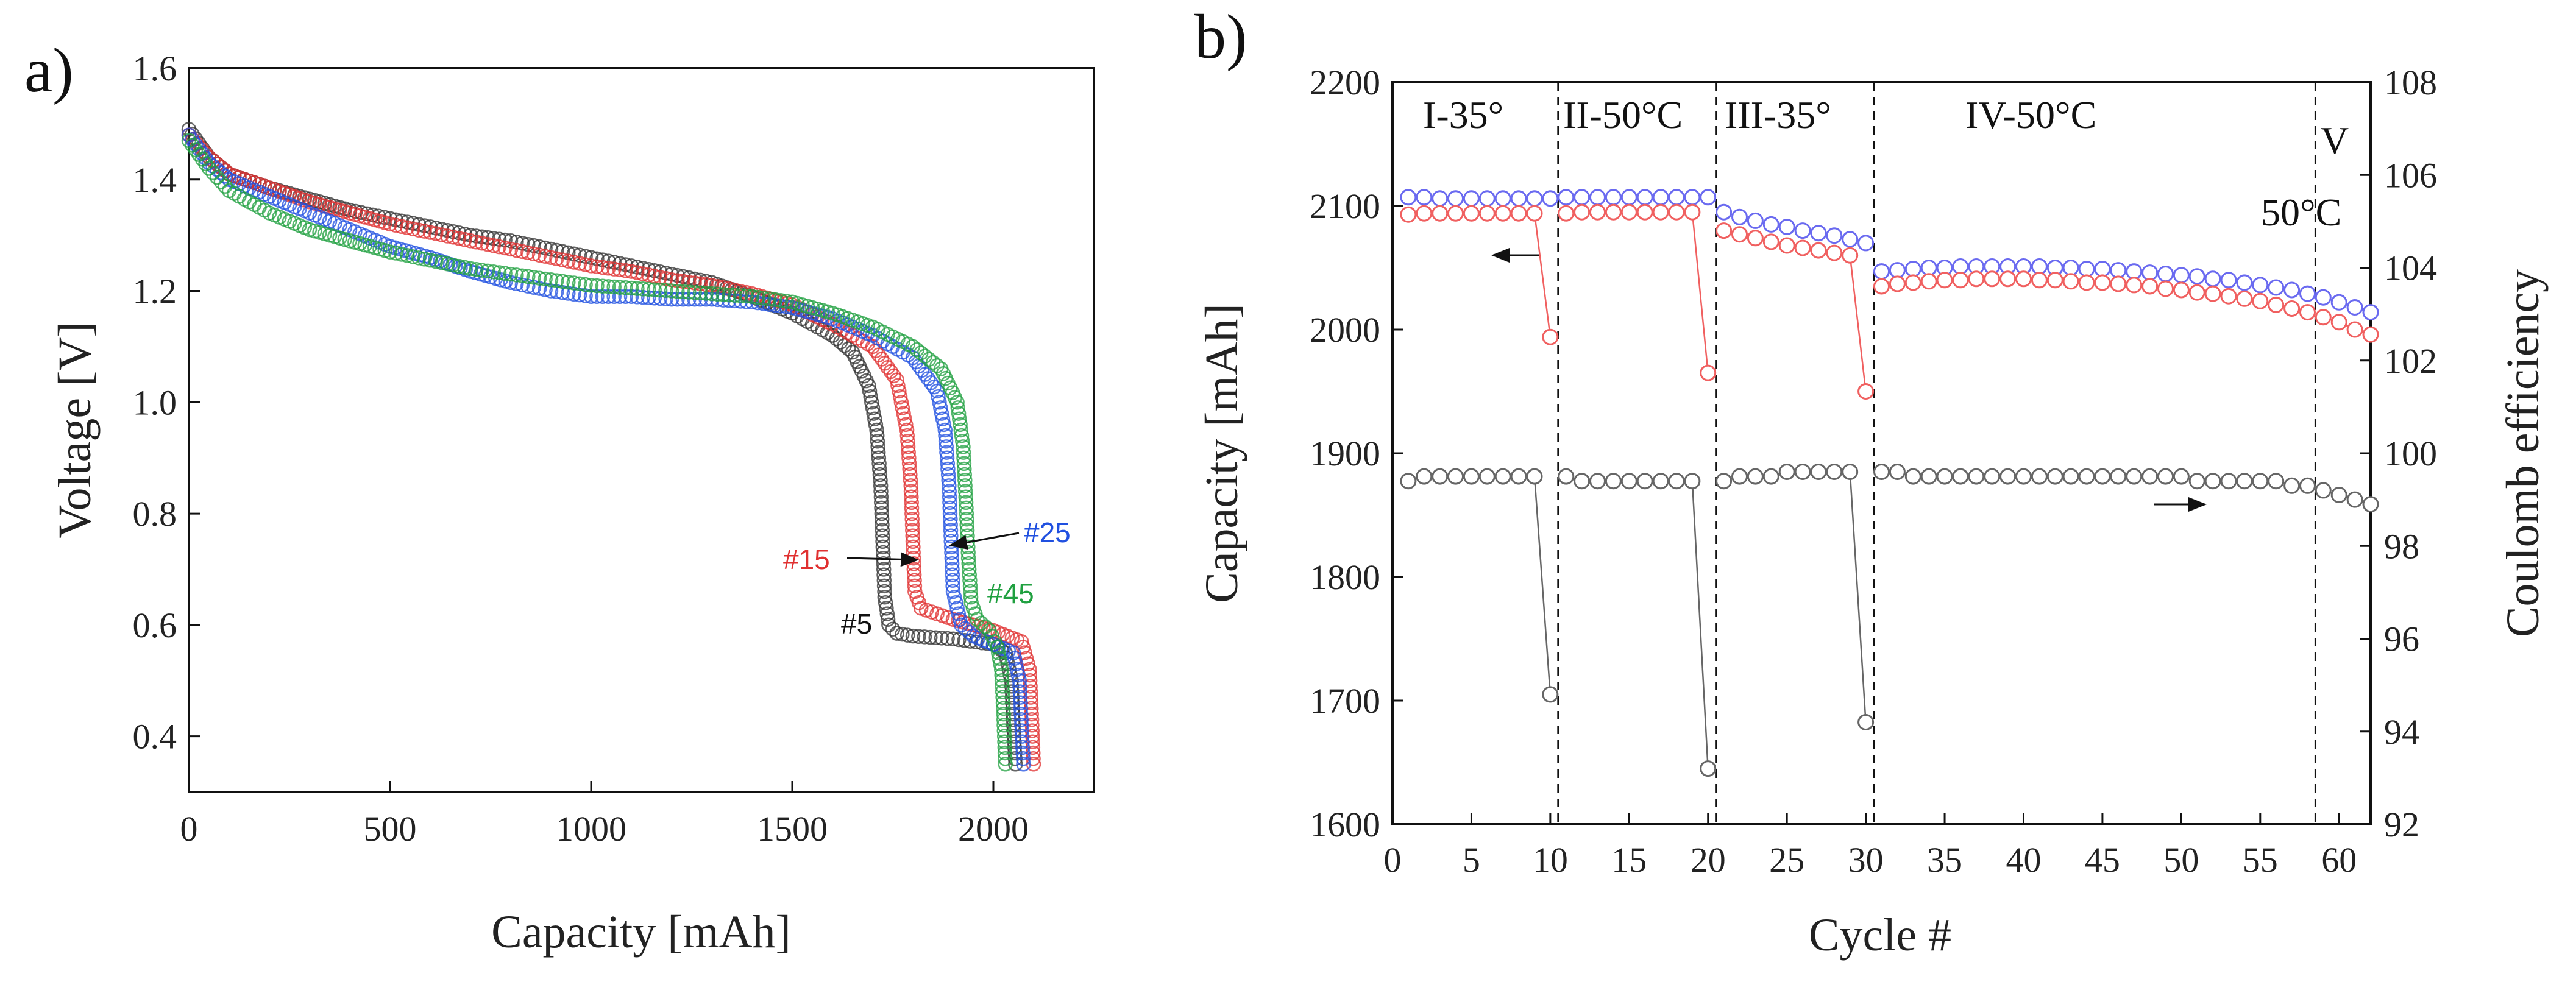 The width and height of the screenshot is (2576, 993). Describe the element at coordinates (2410, 83) in the screenshot. I see `panel-b-y2-tick-label: 108` at that location.